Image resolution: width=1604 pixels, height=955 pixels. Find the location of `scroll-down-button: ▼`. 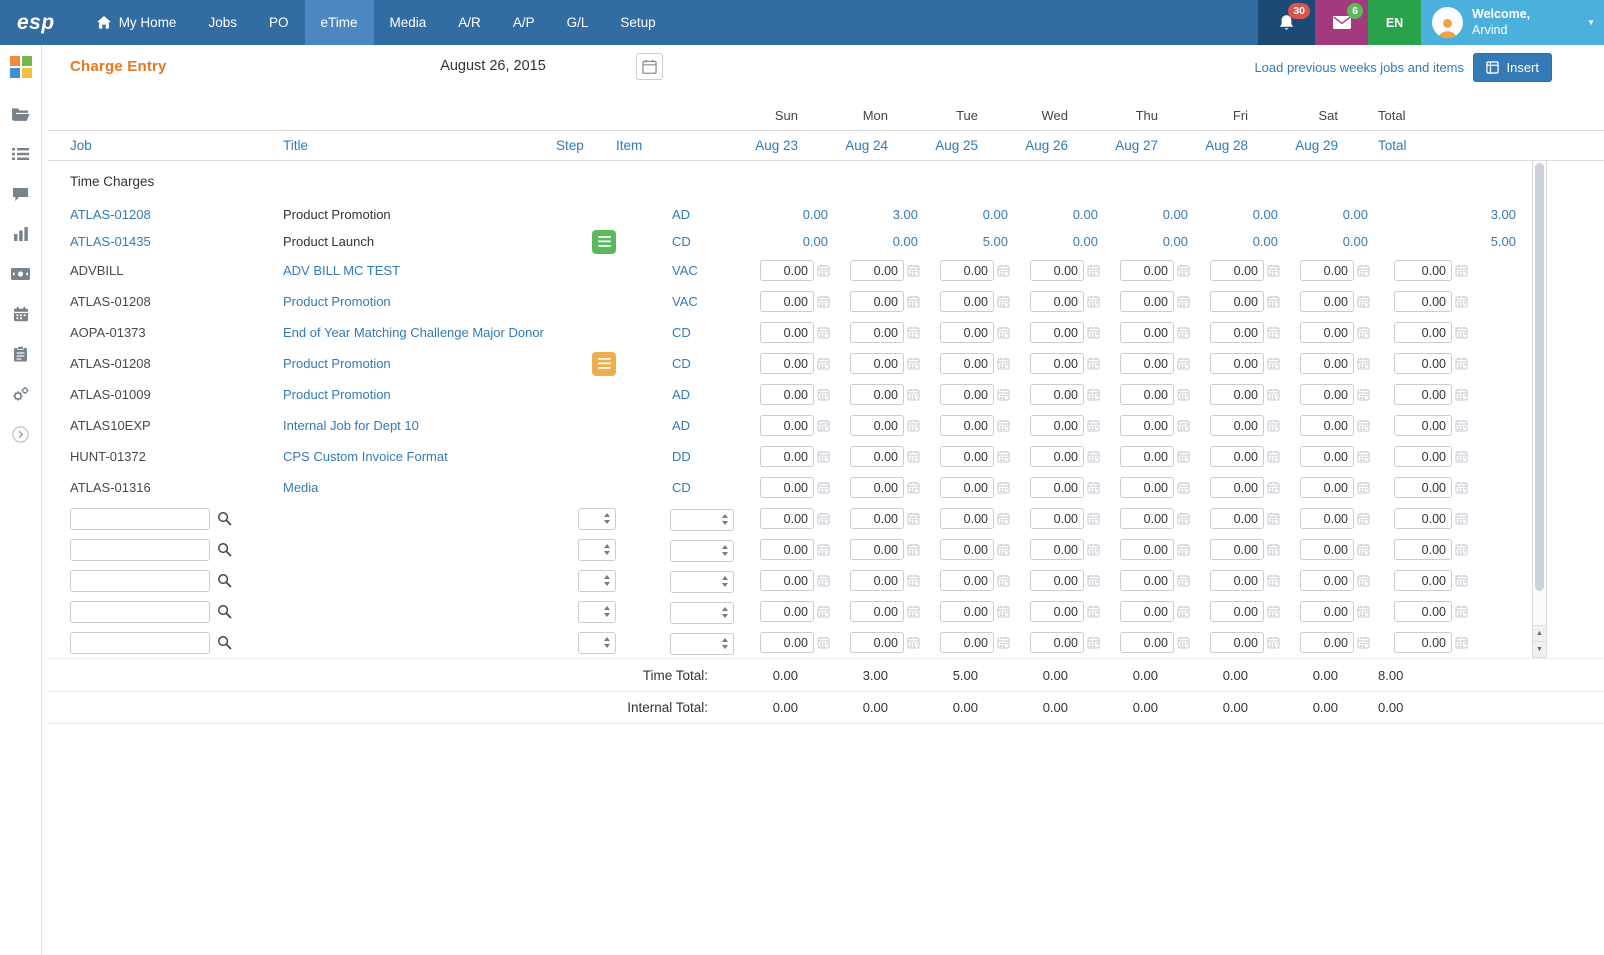

scroll-down-button: ▼ is located at coordinates (1539, 649).